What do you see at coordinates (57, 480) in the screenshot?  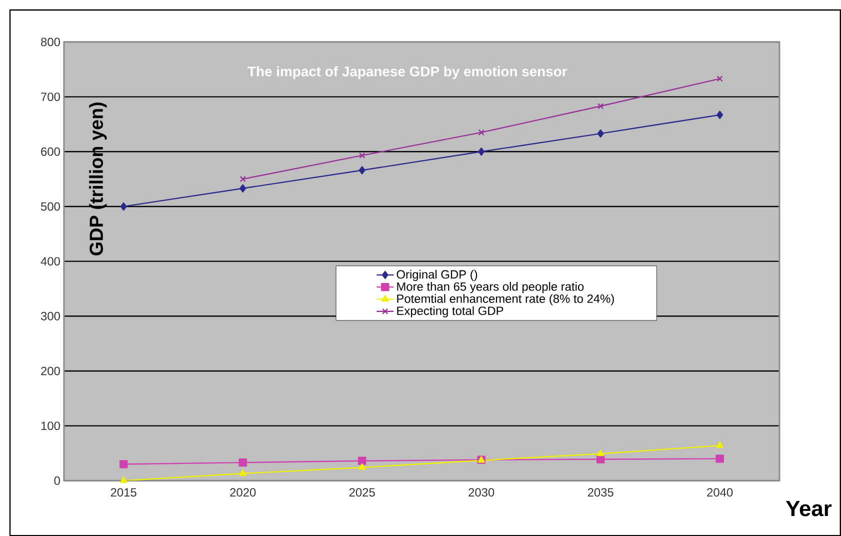 I see `y-tick-label: 0` at bounding box center [57, 480].